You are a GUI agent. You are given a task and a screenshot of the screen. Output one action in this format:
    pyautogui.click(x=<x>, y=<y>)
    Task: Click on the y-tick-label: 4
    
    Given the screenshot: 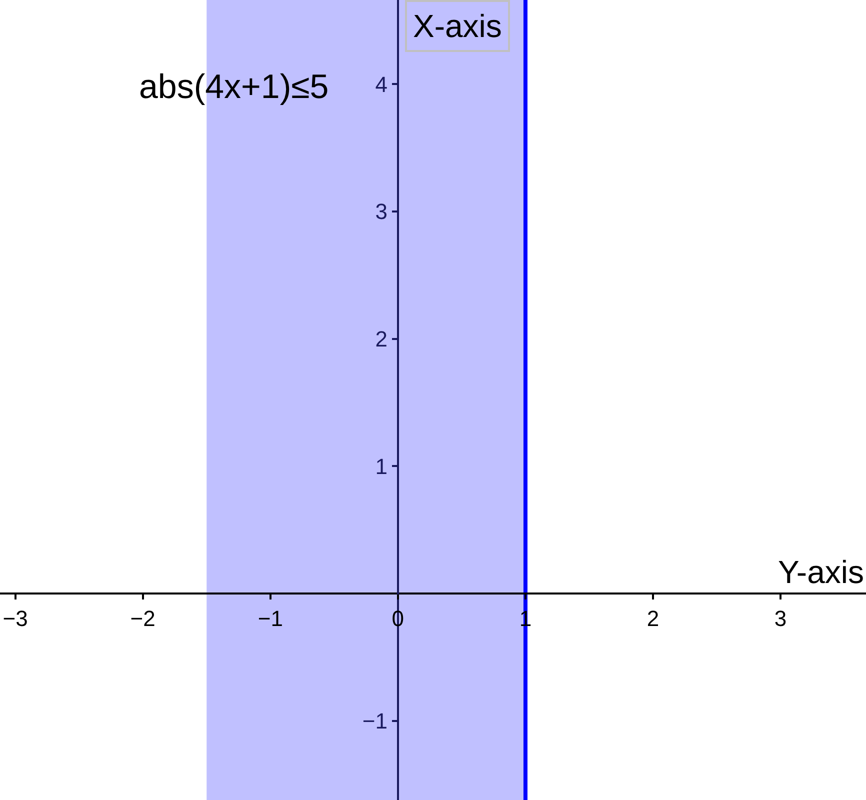 What is the action you would take?
    pyautogui.click(x=381, y=84)
    